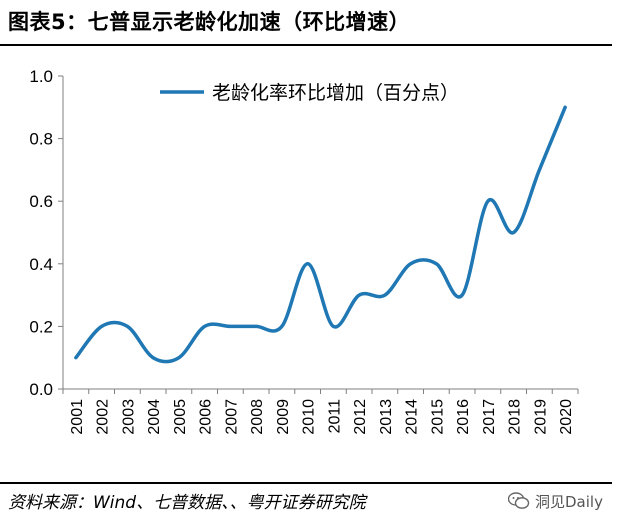 Image resolution: width=625 pixels, height=525 pixels. I want to click on source-rule, so click(306, 483).